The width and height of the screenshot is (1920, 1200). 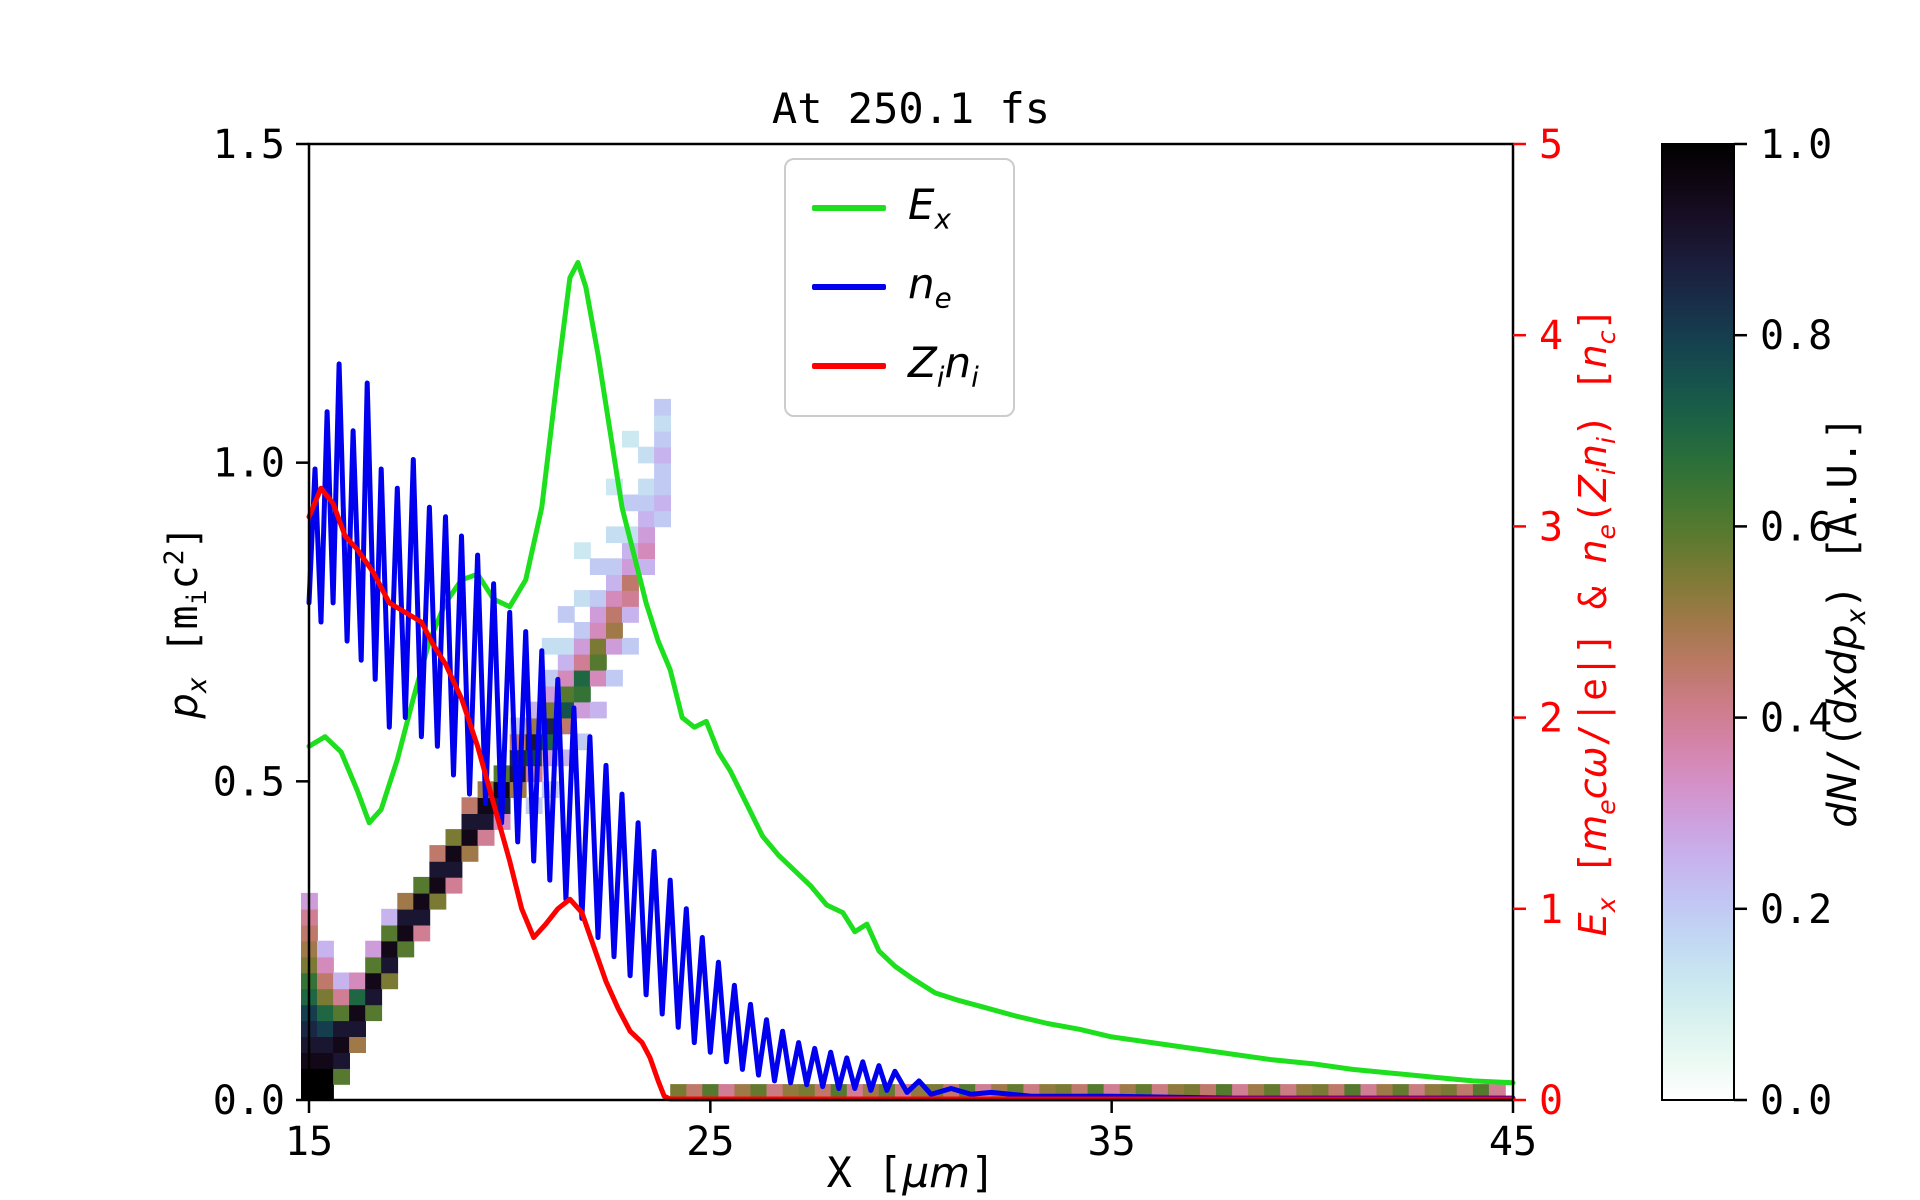 I want to click on y-right-tick-label: 5, so click(x=1551, y=145).